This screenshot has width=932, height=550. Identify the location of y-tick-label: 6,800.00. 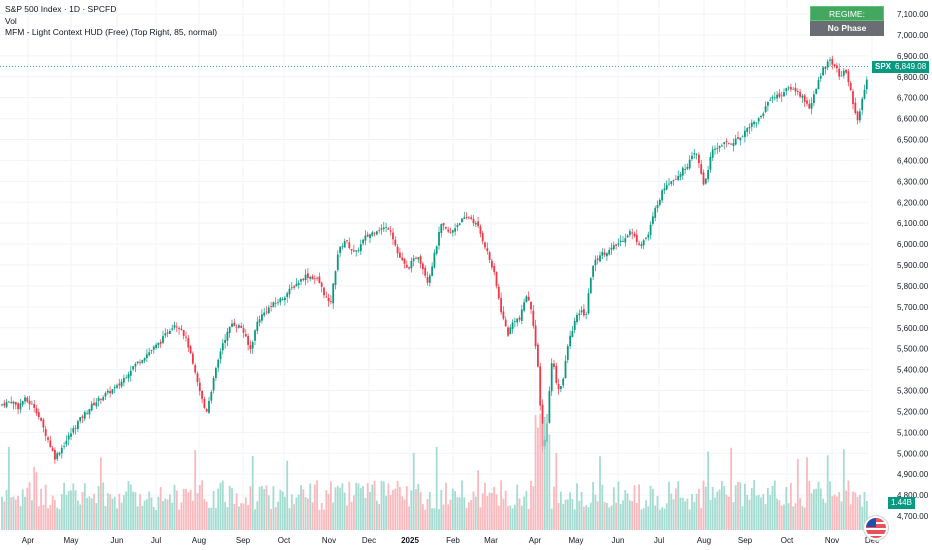
(913, 77).